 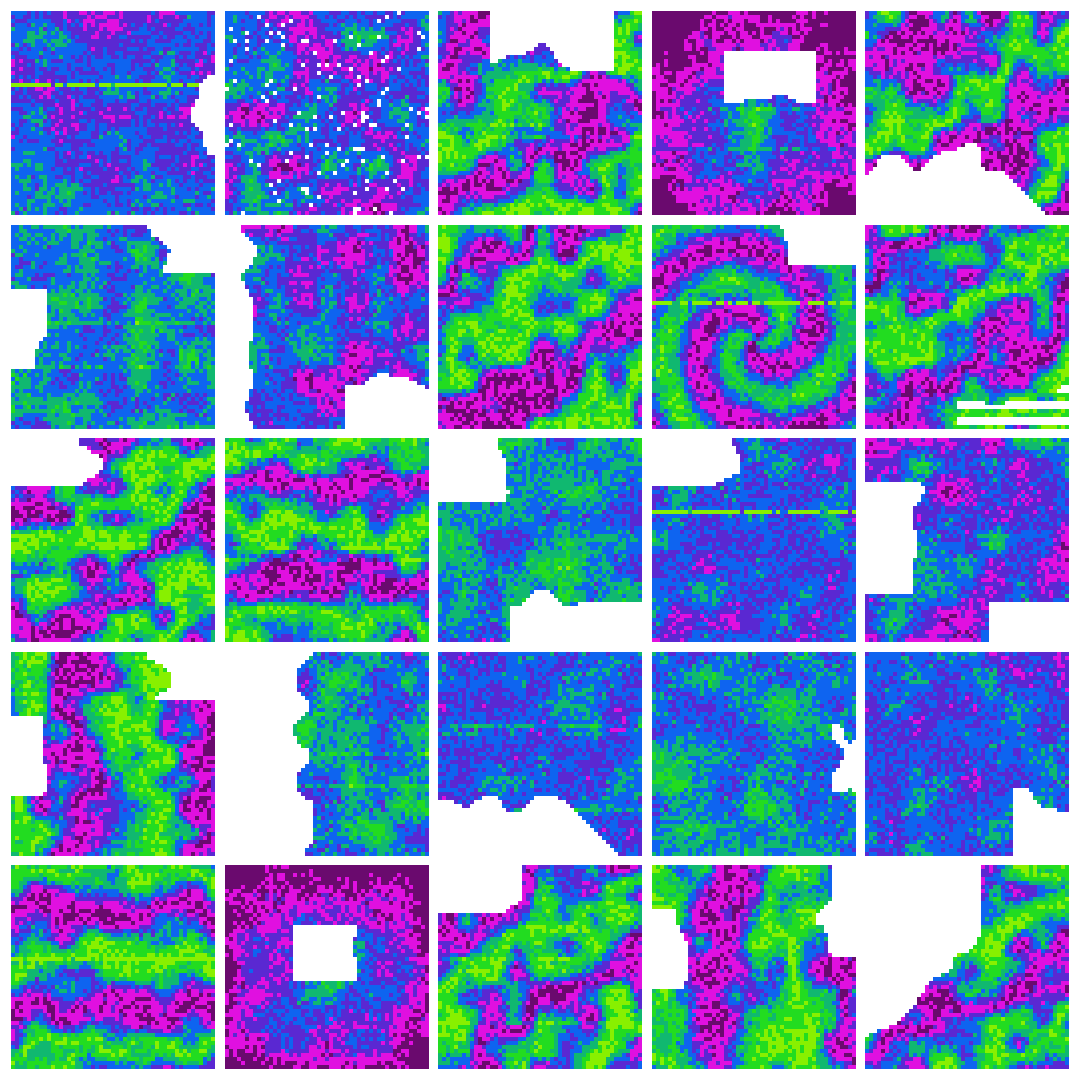 I want to click on image-tile-r1c4, so click(x=754, y=113).